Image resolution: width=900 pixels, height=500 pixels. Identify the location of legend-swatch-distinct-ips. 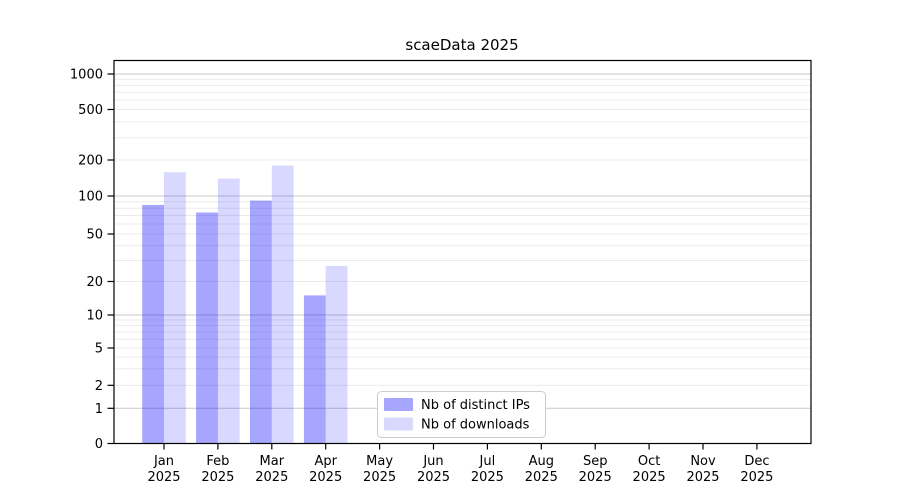
(398, 404).